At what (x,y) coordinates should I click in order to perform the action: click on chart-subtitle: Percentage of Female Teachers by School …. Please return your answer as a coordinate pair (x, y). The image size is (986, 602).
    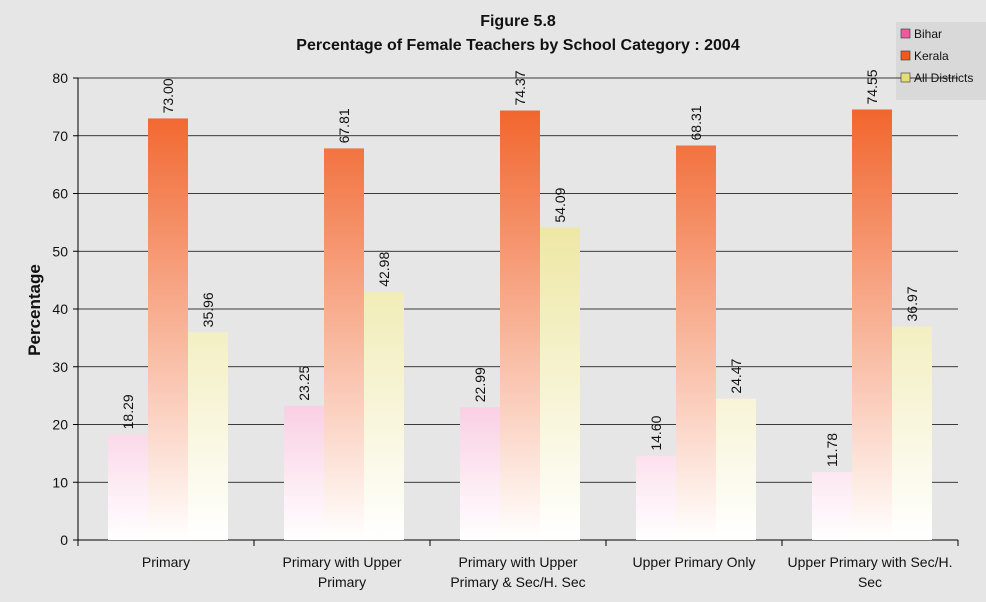
    Looking at the image, I should click on (518, 45).